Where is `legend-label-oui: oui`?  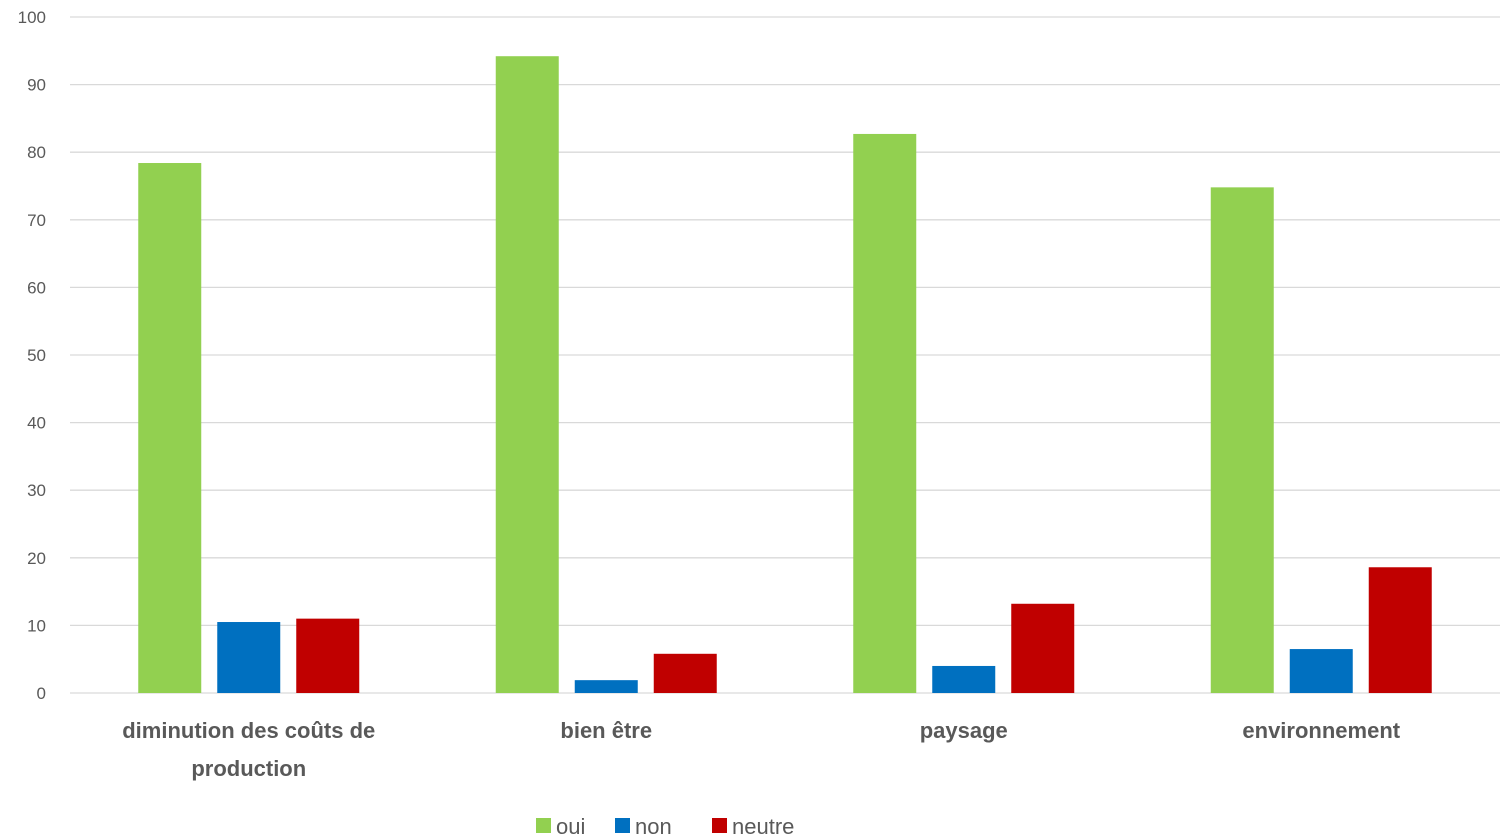
legend-label-oui: oui is located at coordinates (570, 826).